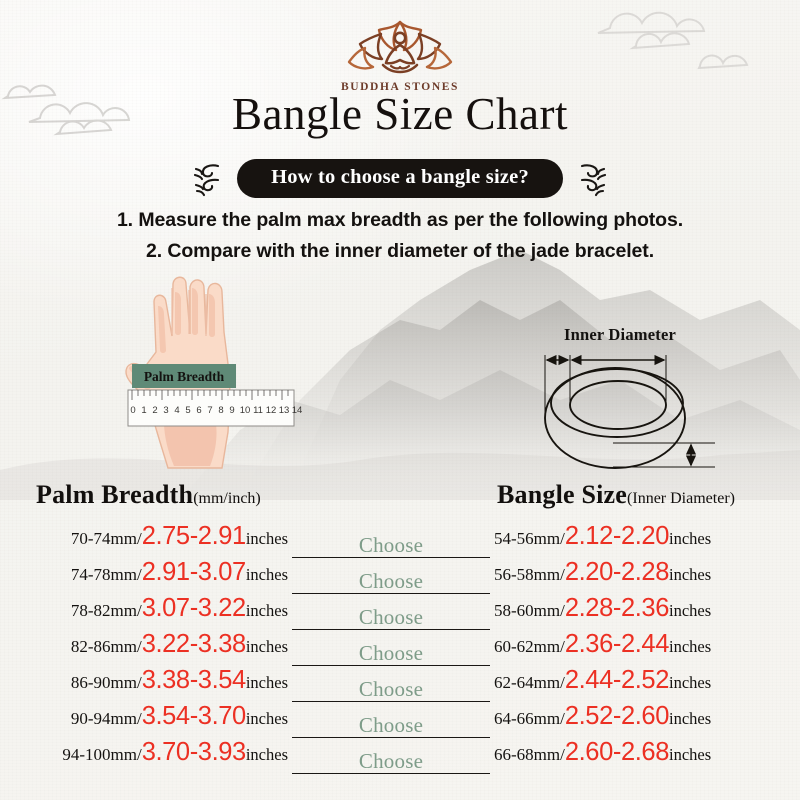  Describe the element at coordinates (106, 646) in the screenshot. I see `palm-mm-value: 82-86mm/` at that location.